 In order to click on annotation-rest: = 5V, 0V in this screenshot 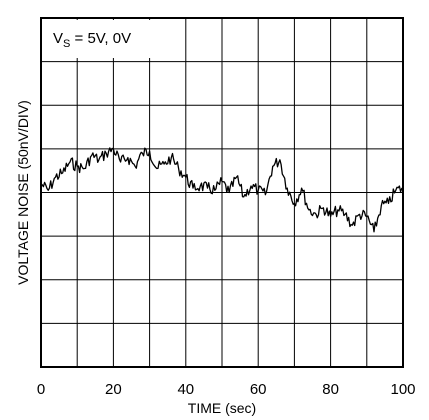, I will do `click(100, 38)`.